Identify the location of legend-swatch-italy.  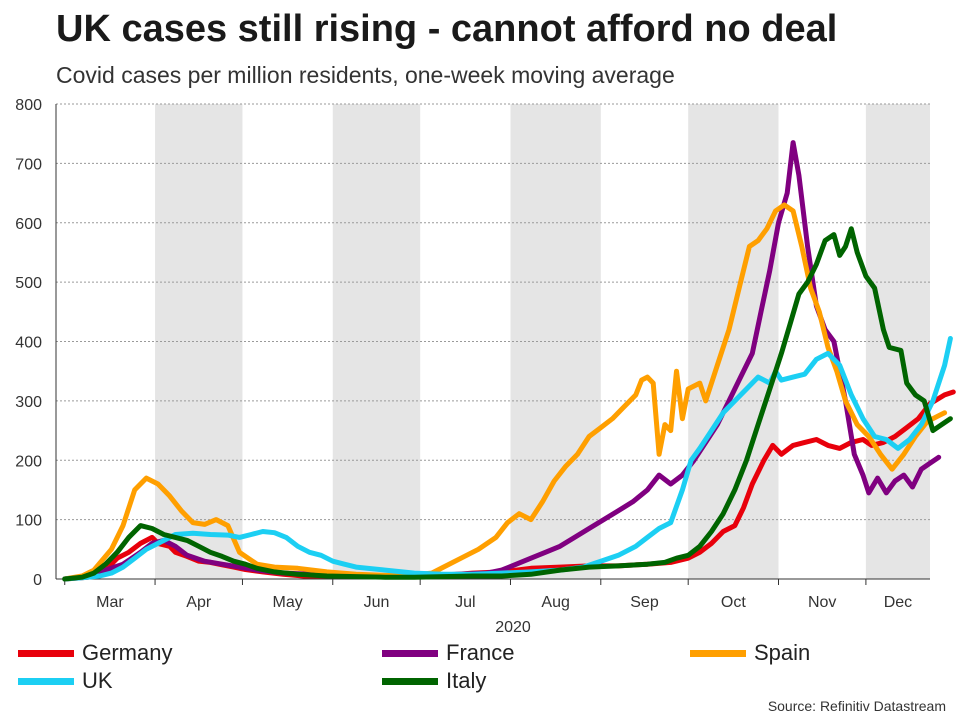
(410, 681).